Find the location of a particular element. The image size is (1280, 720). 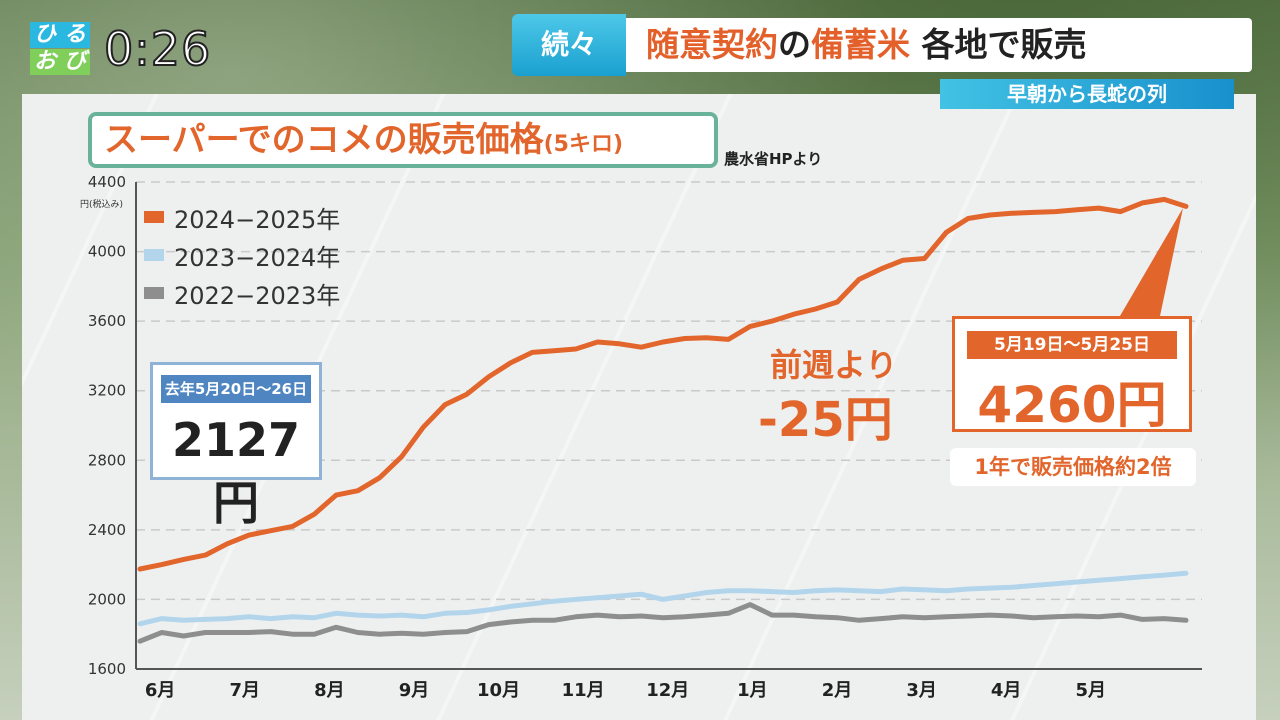

headline-highlight: 随意契約 is located at coordinates (712, 44).